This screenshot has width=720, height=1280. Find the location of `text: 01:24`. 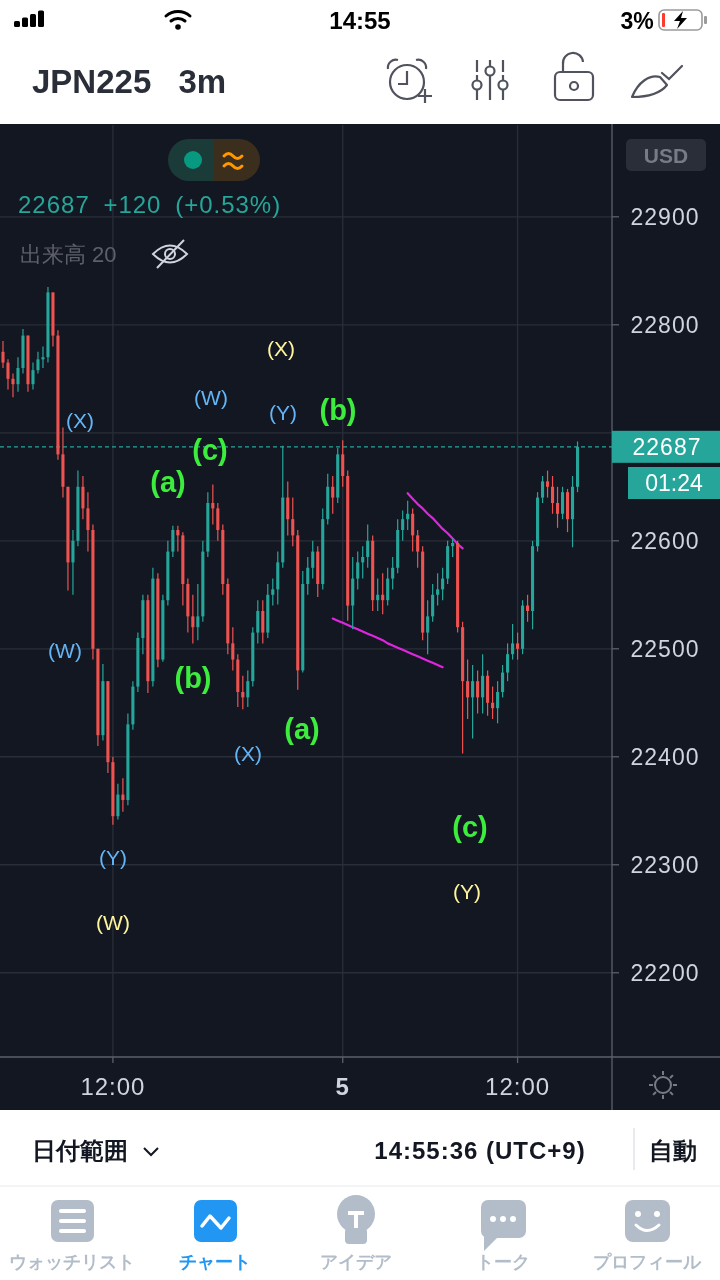

text: 01:24 is located at coordinates (674, 483).